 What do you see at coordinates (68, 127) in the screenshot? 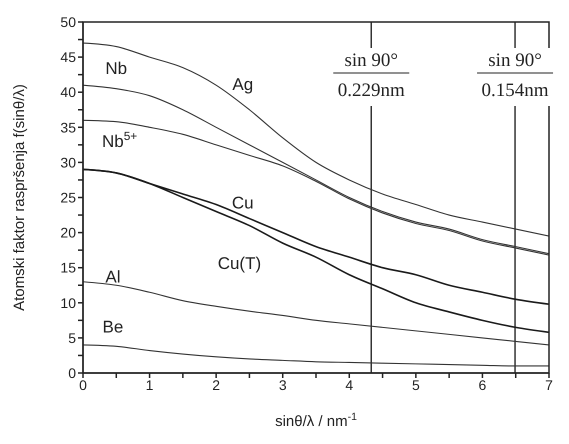
I see `y-tick-label: 35` at bounding box center [68, 127].